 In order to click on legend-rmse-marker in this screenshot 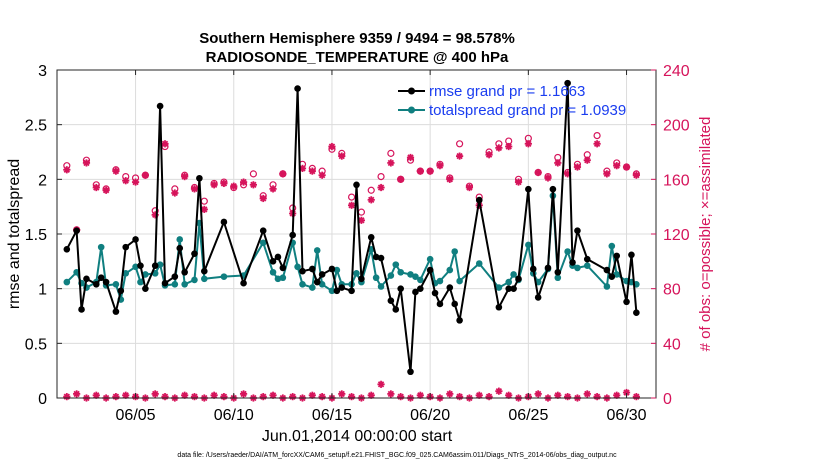, I will do `click(411, 91)`.